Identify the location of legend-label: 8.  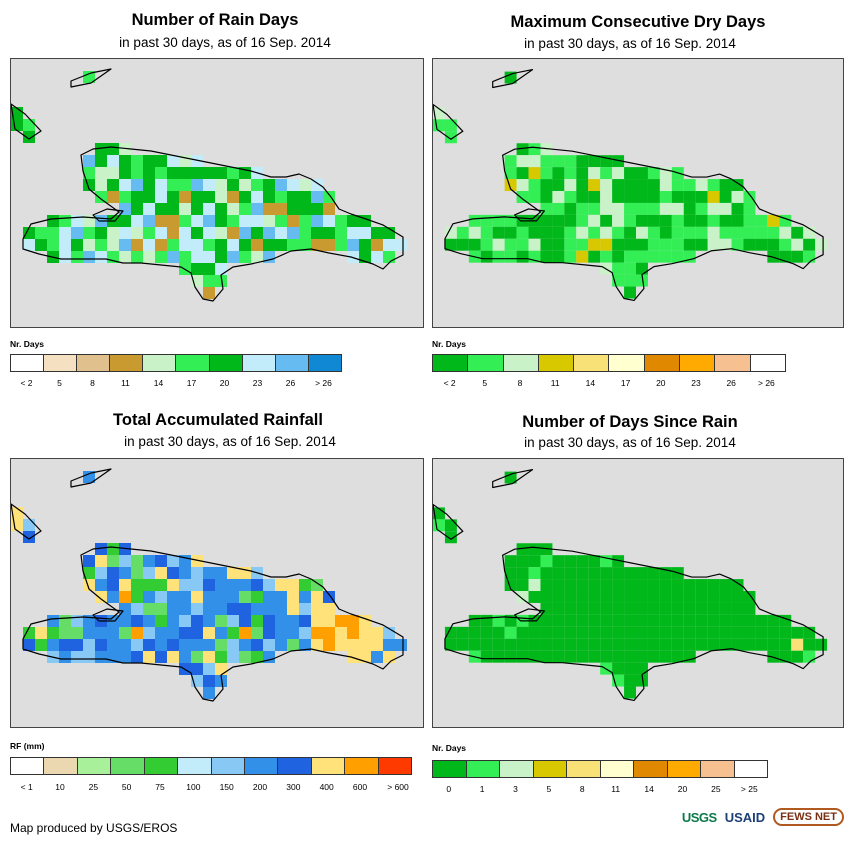
(520, 383).